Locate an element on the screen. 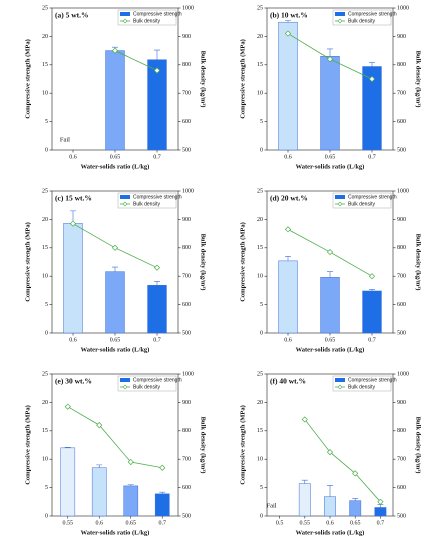 Image resolution: width=430 pixels, height=550 pixels. x-tick-label: 0.6 is located at coordinates (73, 340).